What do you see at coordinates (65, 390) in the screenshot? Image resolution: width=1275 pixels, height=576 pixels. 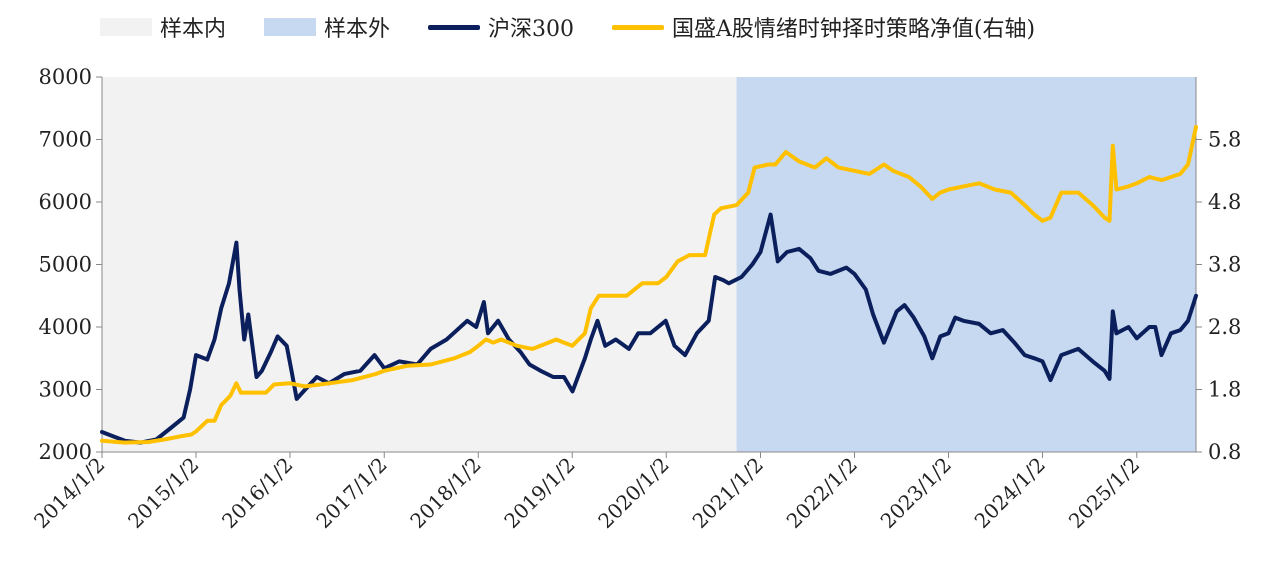 I see `left-axis-tick-label: 3000` at bounding box center [65, 390].